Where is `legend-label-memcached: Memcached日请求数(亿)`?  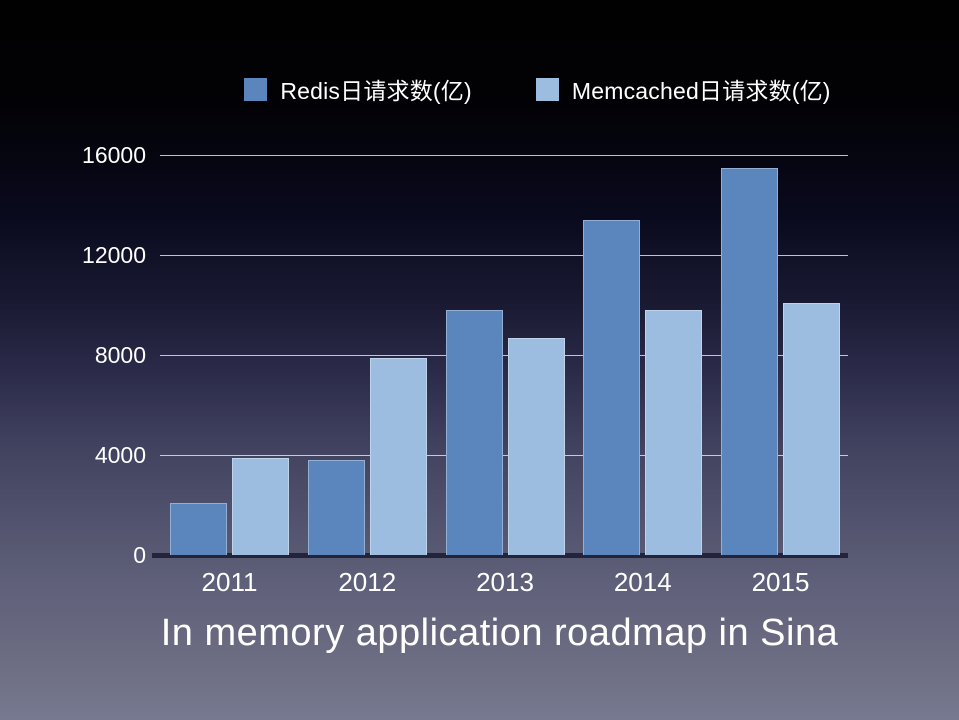 legend-label-memcached: Memcached日请求数(亿) is located at coordinates (701, 91).